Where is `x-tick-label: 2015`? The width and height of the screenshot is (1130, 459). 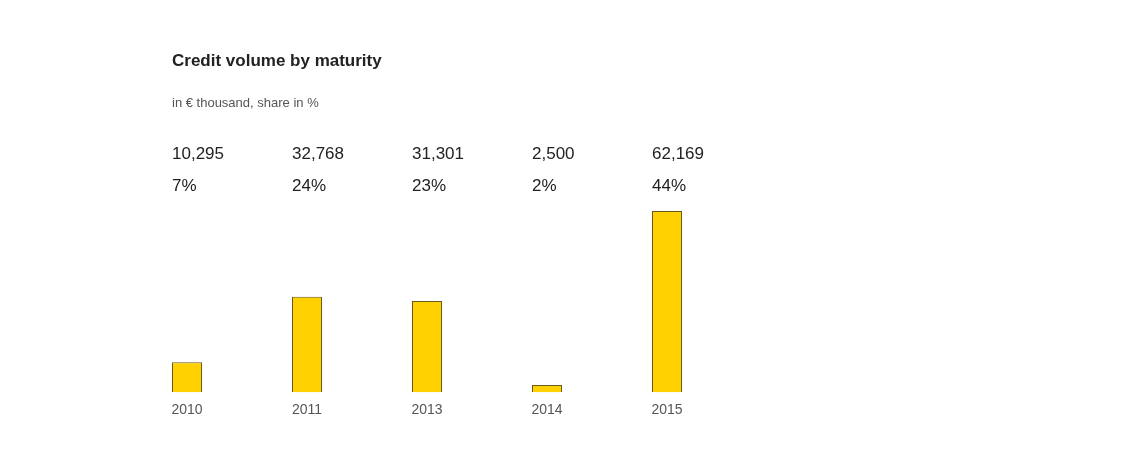
x-tick-label: 2015 is located at coordinates (667, 409).